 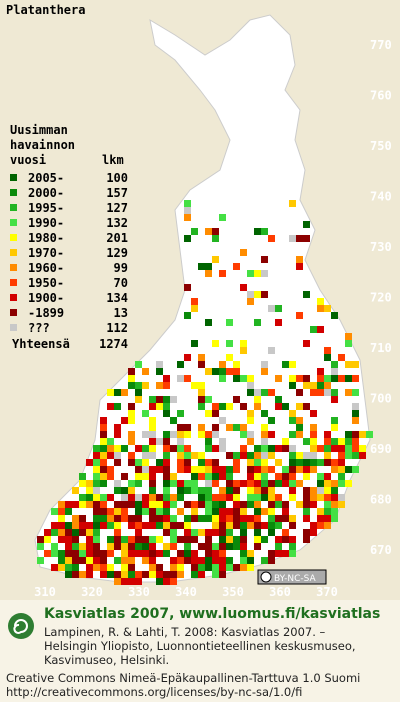 I want to click on total-label: Yhteensä, so click(x=41, y=344).